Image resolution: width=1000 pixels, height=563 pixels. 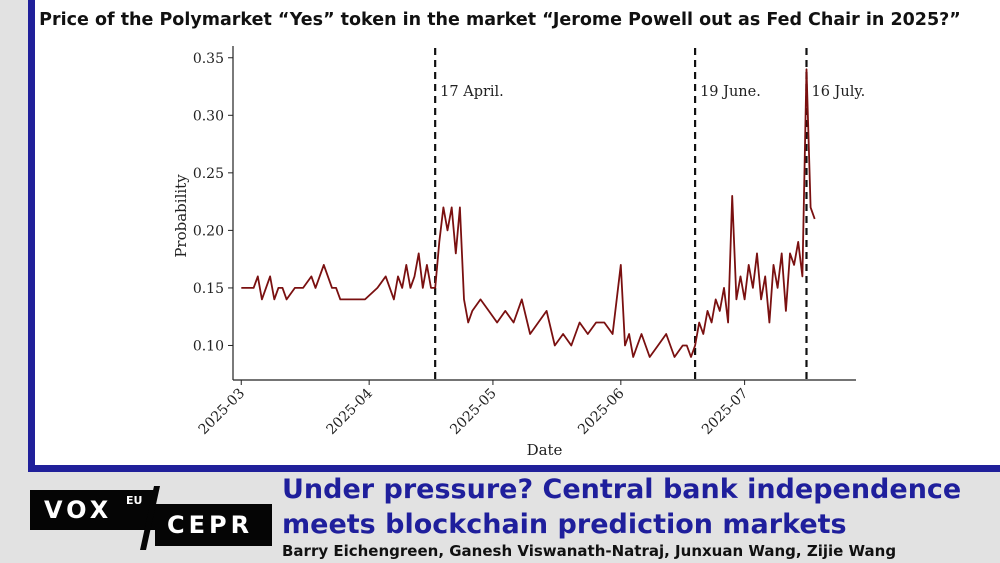 What do you see at coordinates (473, 412) in the screenshot?
I see `x-tick-label: 2025-05` at bounding box center [473, 412].